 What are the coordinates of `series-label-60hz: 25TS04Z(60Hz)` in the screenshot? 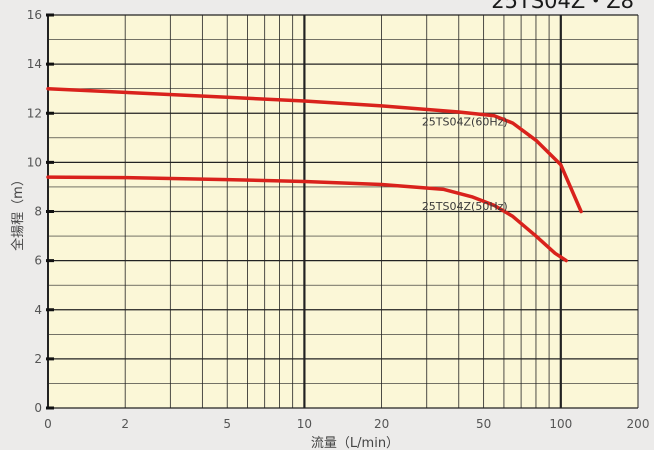 It's located at (465, 121).